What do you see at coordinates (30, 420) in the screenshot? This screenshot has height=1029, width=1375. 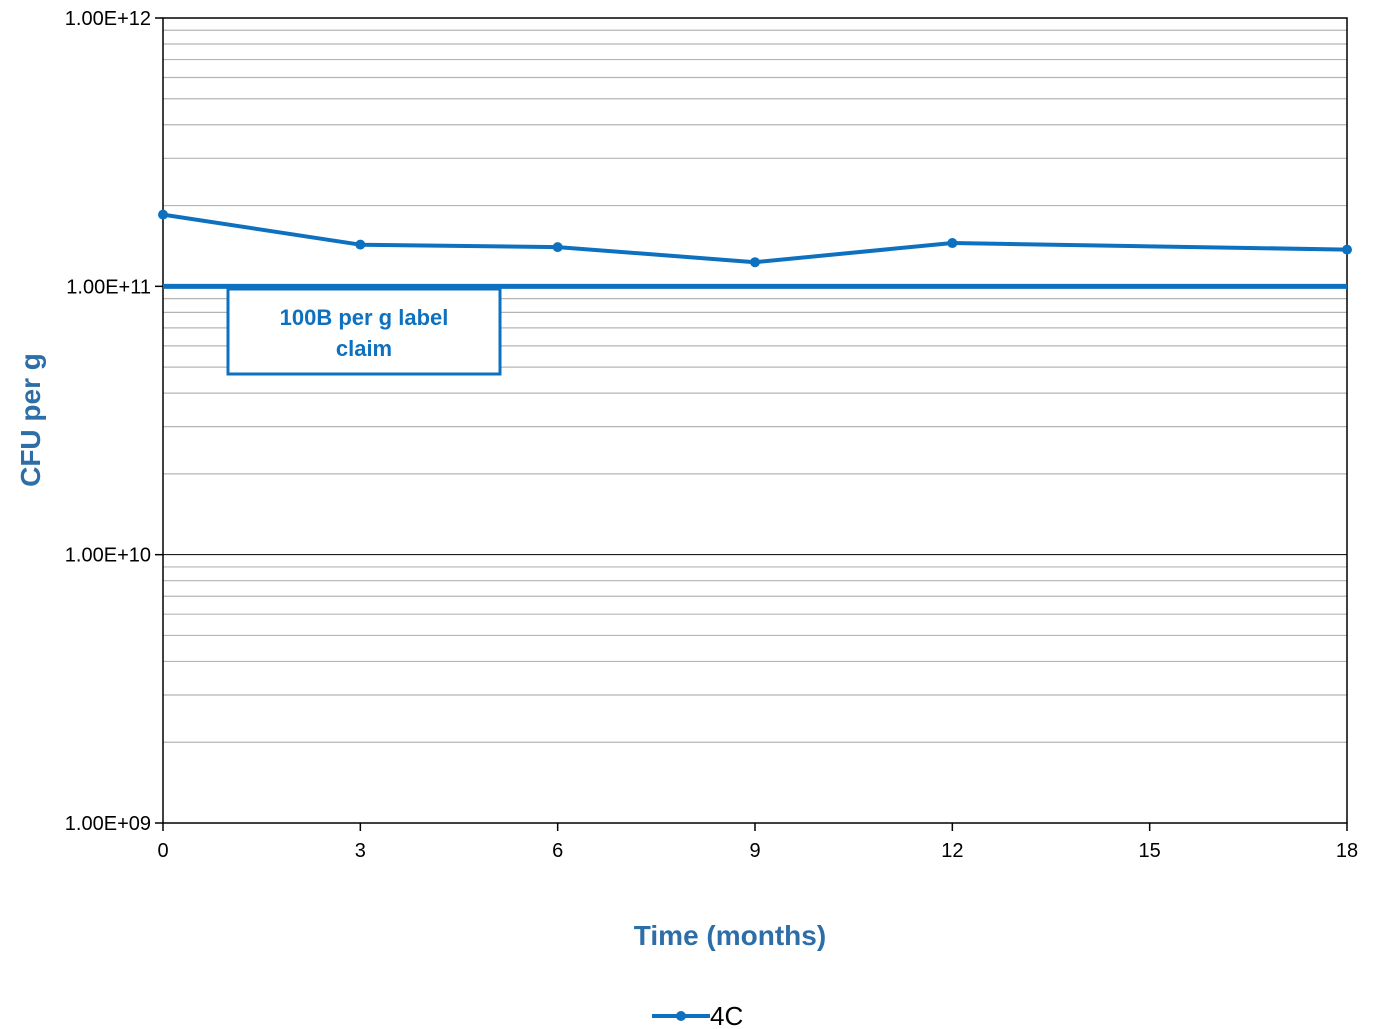 I see `y-axis-title: CFU per g` at bounding box center [30, 420].